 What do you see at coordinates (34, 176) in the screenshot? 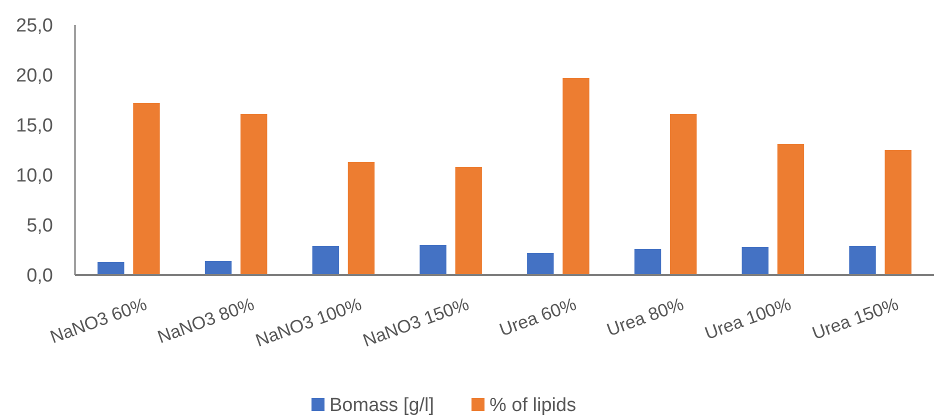
I see `y-tick-label: 10,0` at bounding box center [34, 176].